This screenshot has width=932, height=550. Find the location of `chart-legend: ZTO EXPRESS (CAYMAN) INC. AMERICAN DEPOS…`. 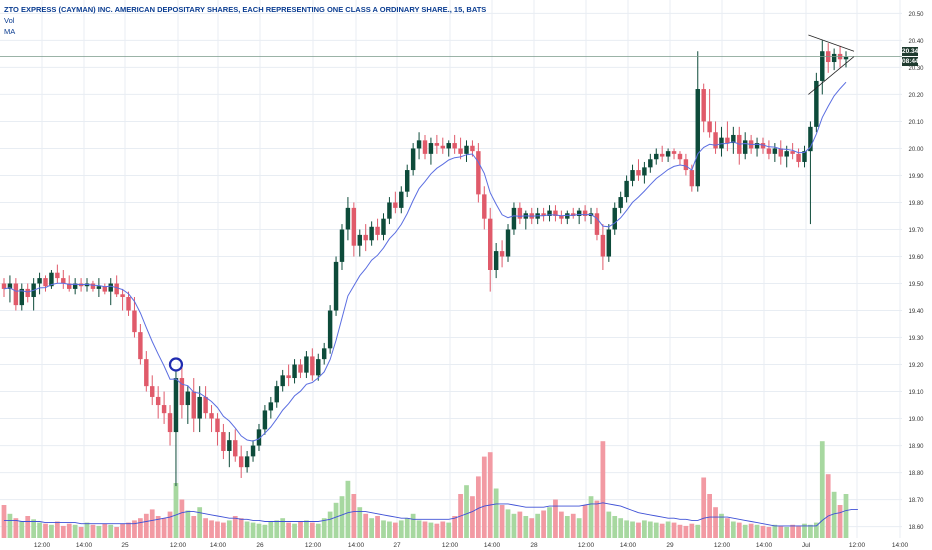

chart-legend: ZTO EXPRESS (CAYMAN) INC. AMERICAN DEPOS… is located at coordinates (245, 20).